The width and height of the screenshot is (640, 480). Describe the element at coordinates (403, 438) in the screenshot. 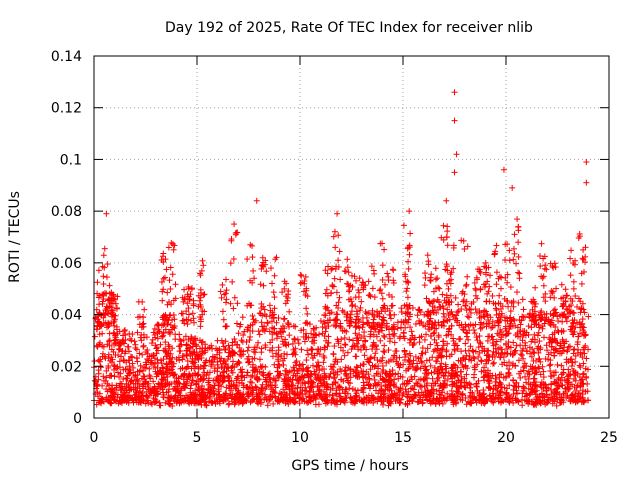

I see `x-tick-label: 15` at that location.